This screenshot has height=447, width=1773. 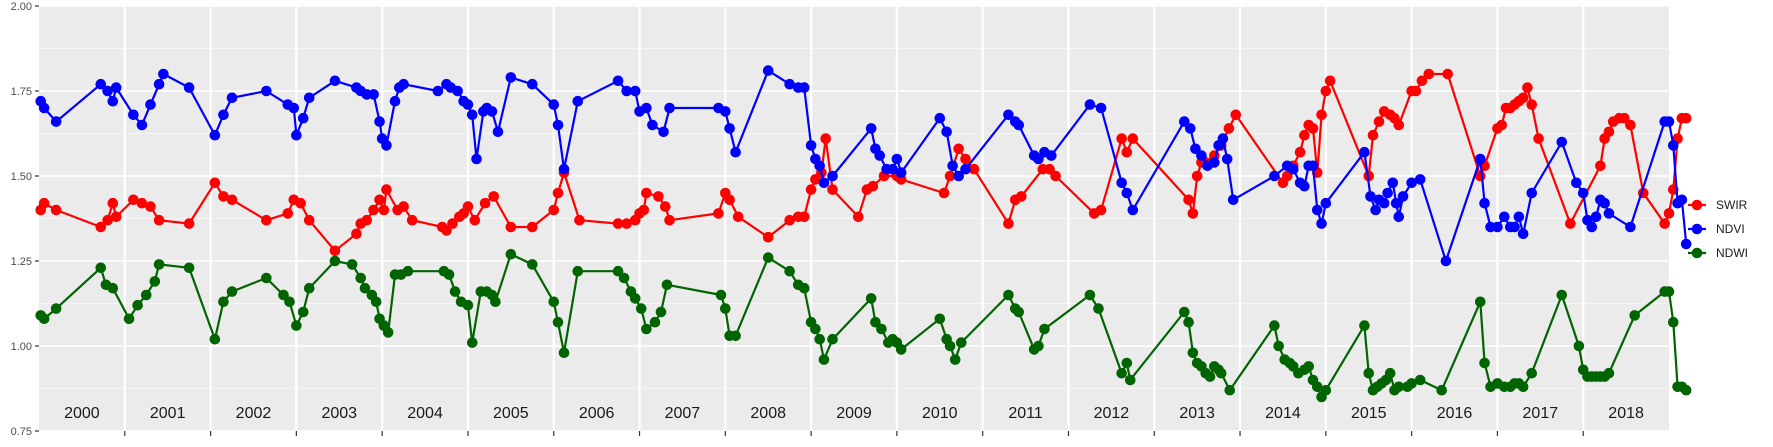 I want to click on legend-label: NDVI, so click(x=1730, y=229).